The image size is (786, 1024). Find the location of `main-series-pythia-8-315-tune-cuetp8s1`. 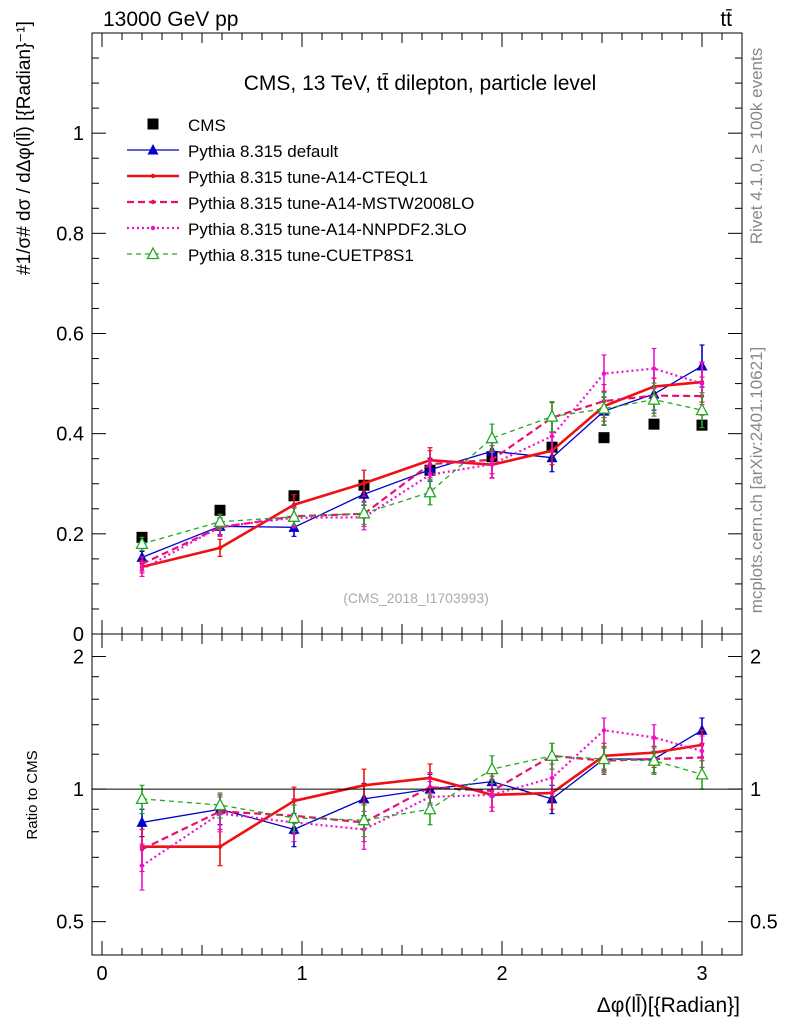

main-series-pythia-8-315-tune-cuetp8s1 is located at coordinates (422, 466).